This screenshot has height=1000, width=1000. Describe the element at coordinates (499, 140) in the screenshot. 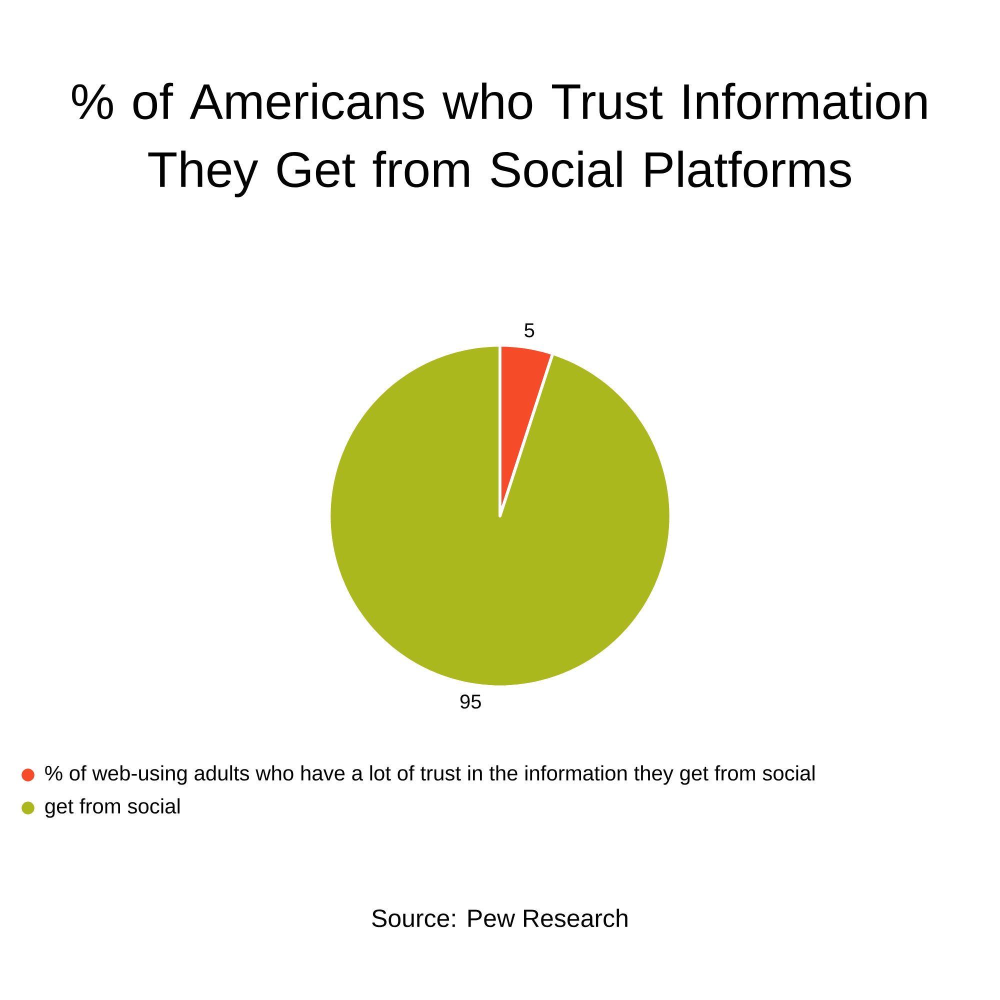

I see `chart-title: % of Americans who Trust Information They Get from Social Platforms` at that location.